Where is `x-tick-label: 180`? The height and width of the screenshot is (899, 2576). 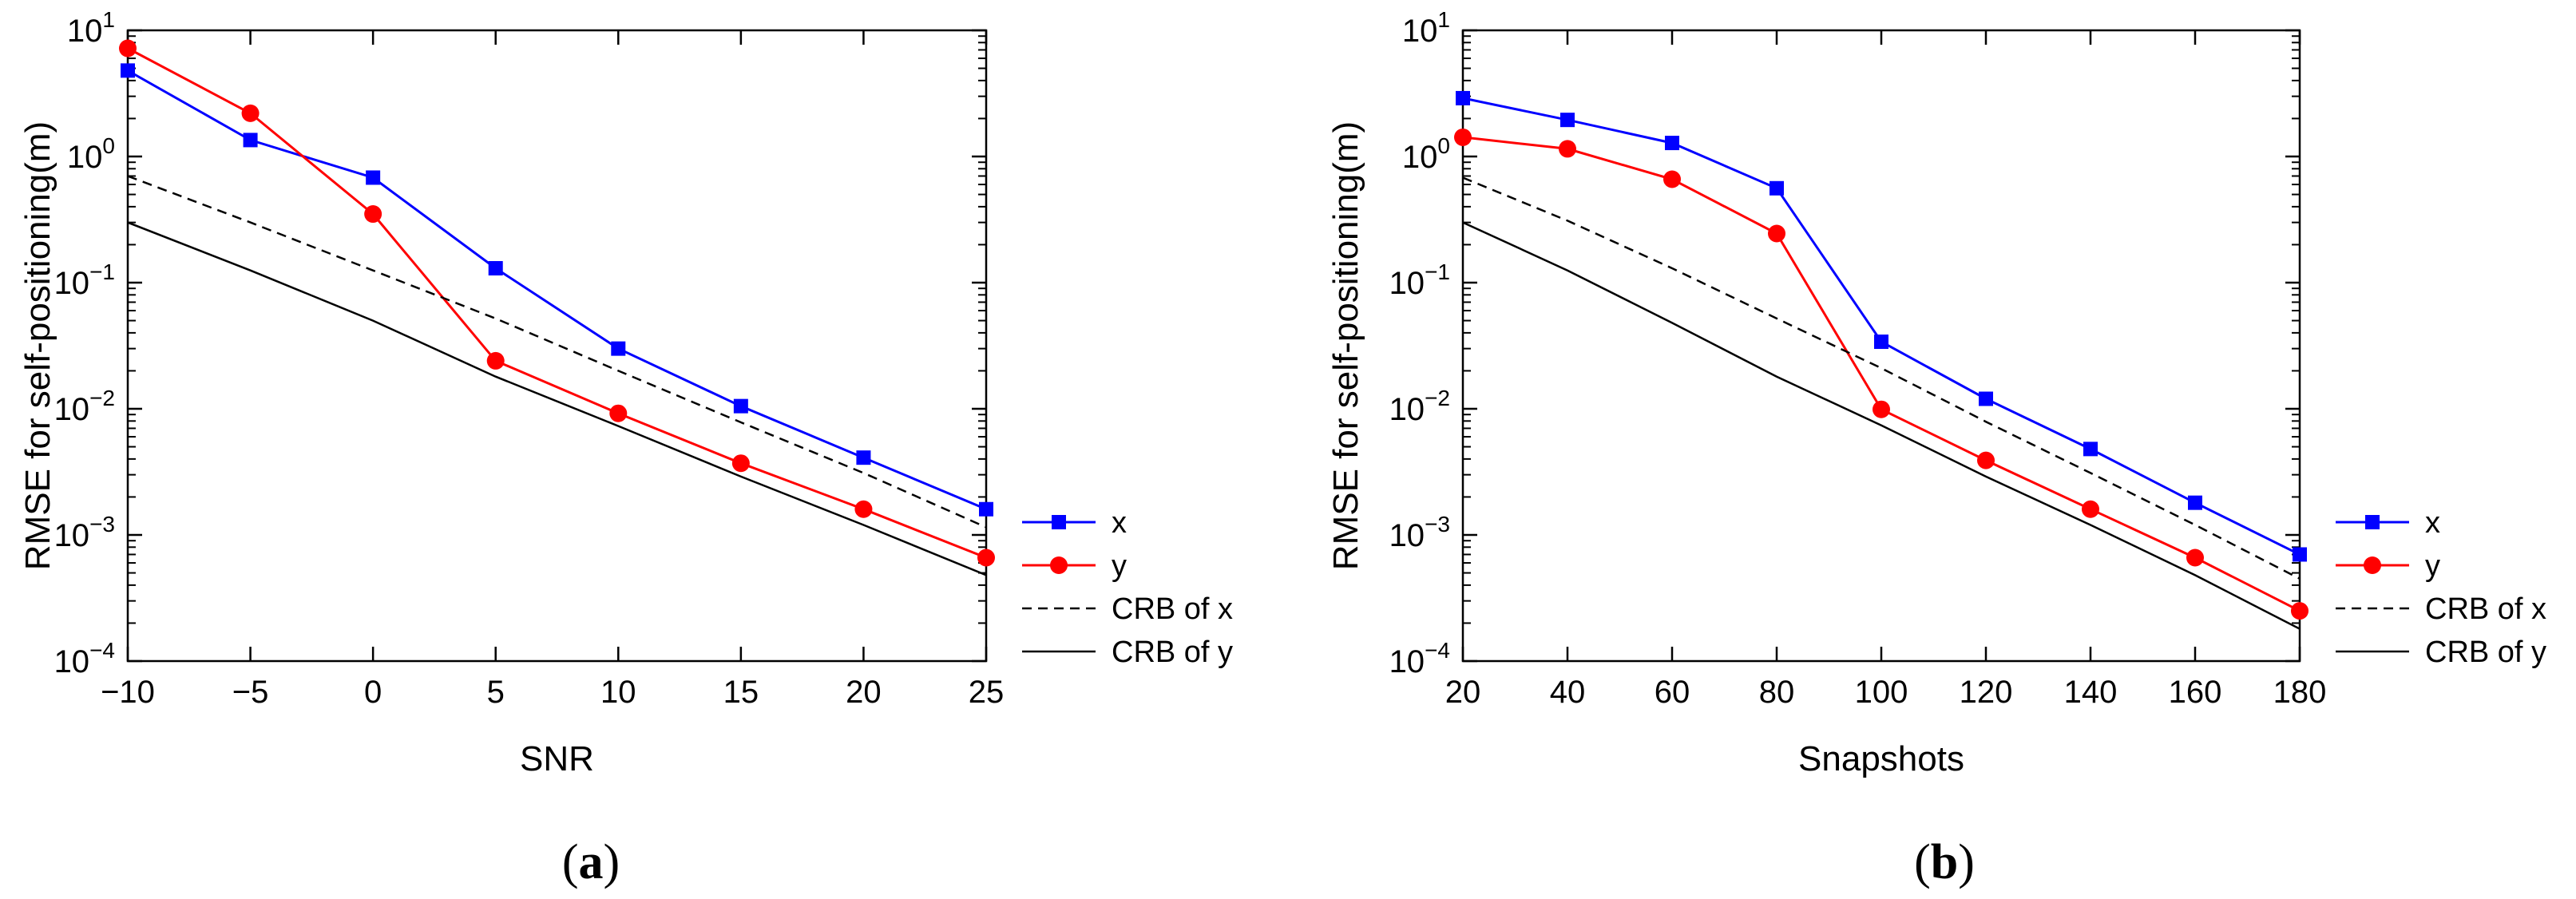 x-tick-label: 180 is located at coordinates (2300, 693).